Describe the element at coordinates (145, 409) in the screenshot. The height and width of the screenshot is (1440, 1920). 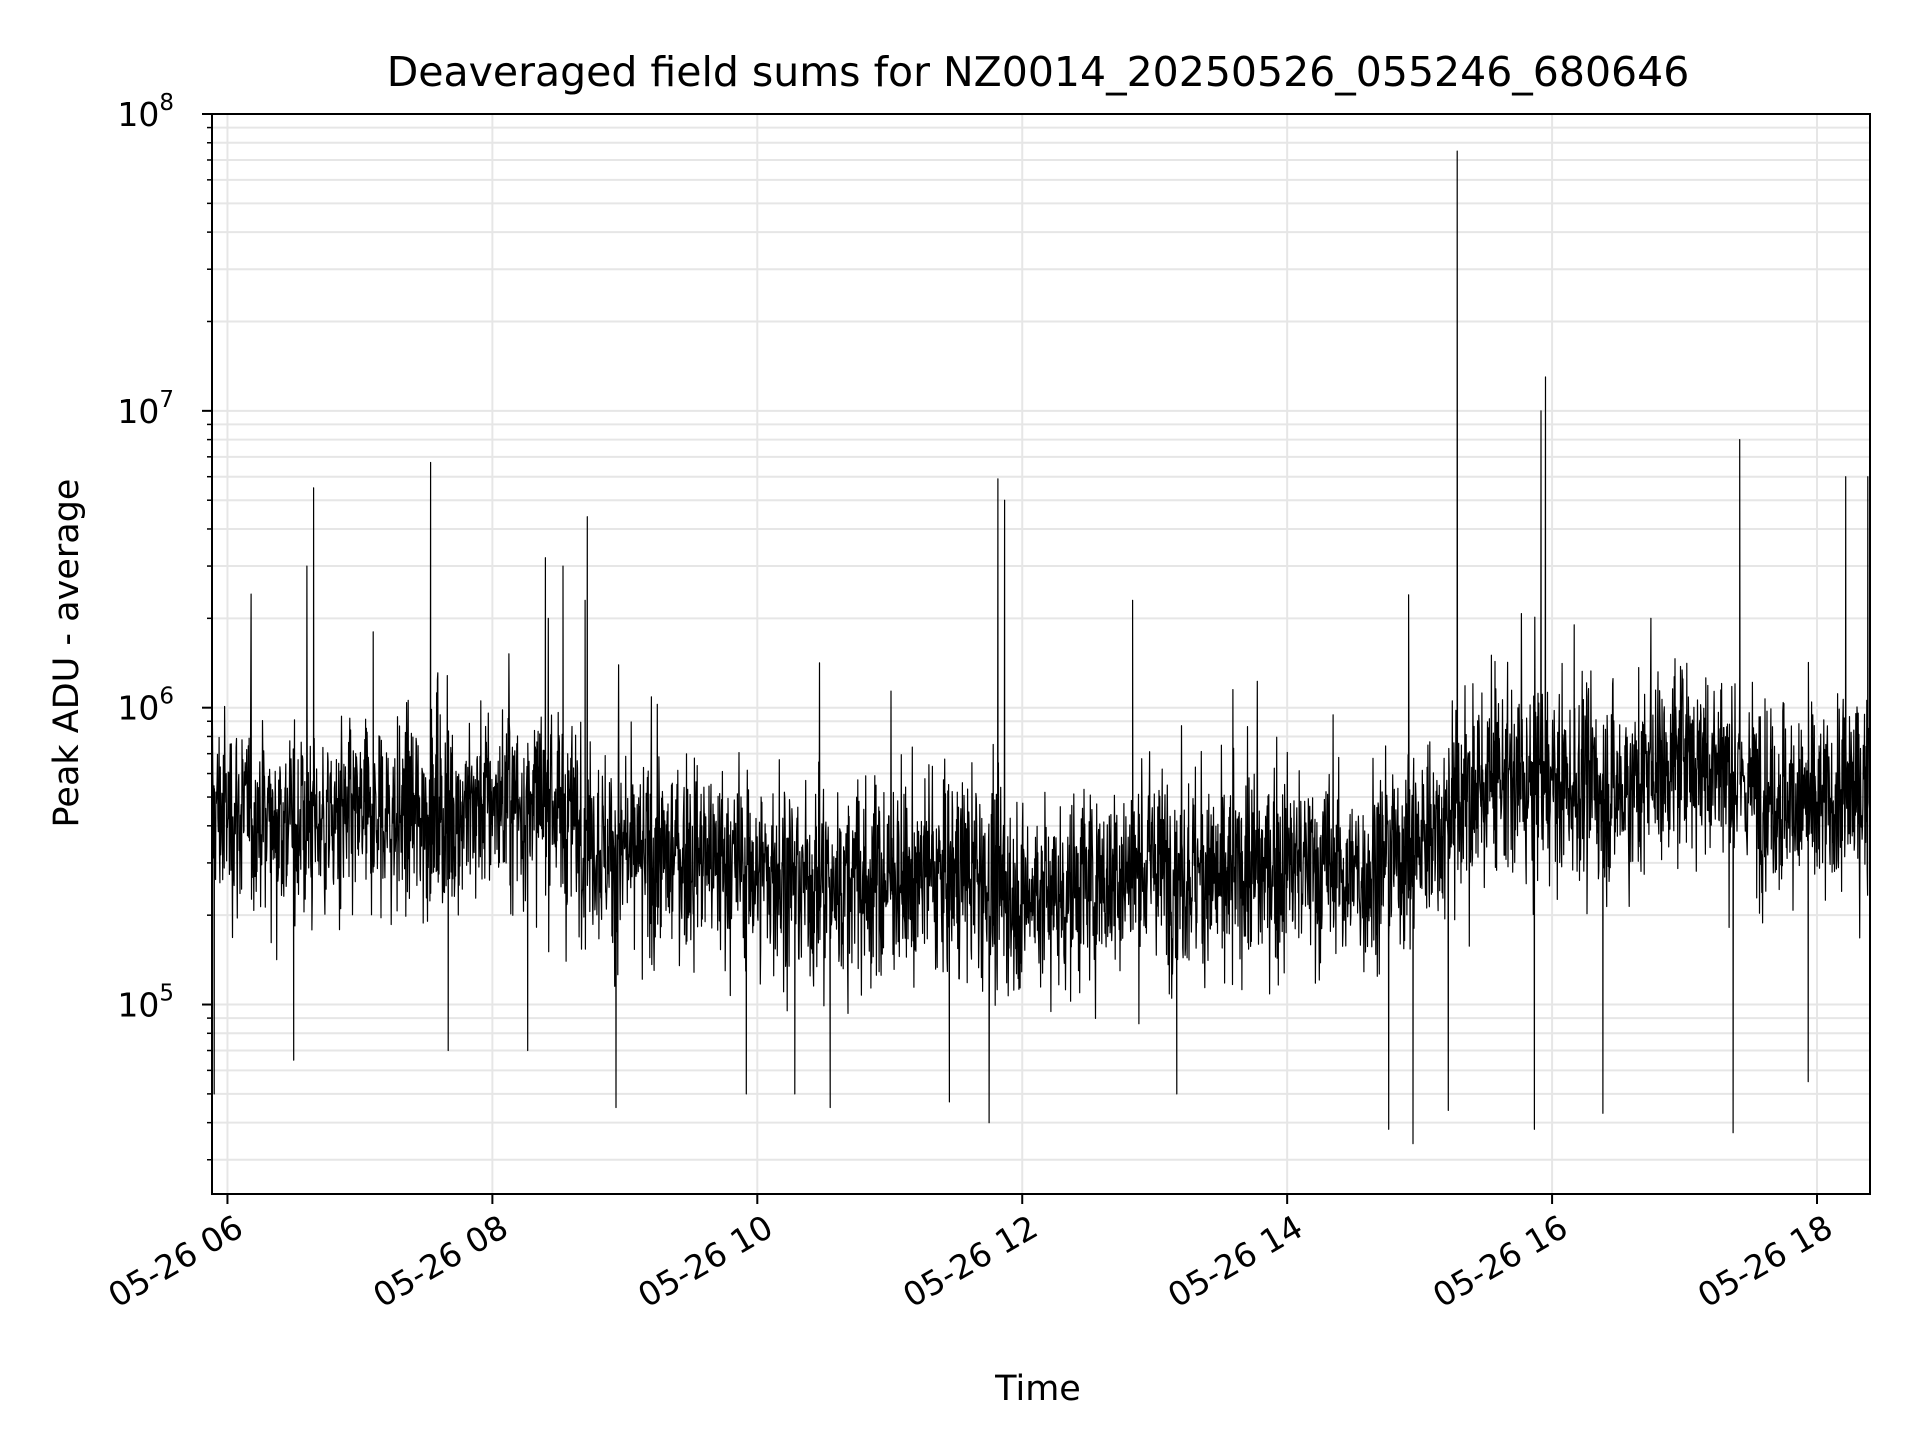
I see `y-tick-label: 10⁷` at that location.